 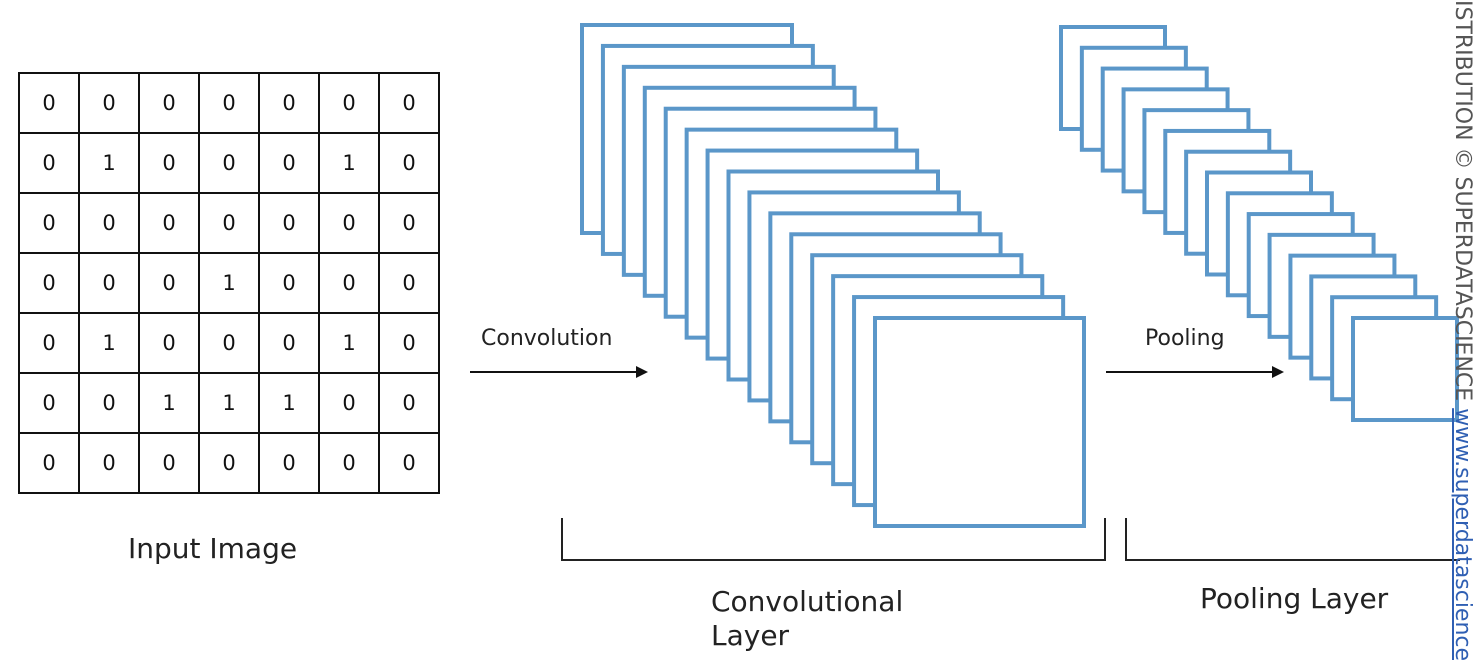 What do you see at coordinates (1185, 338) in the screenshot?
I see `pooling-label: Pooling` at bounding box center [1185, 338].